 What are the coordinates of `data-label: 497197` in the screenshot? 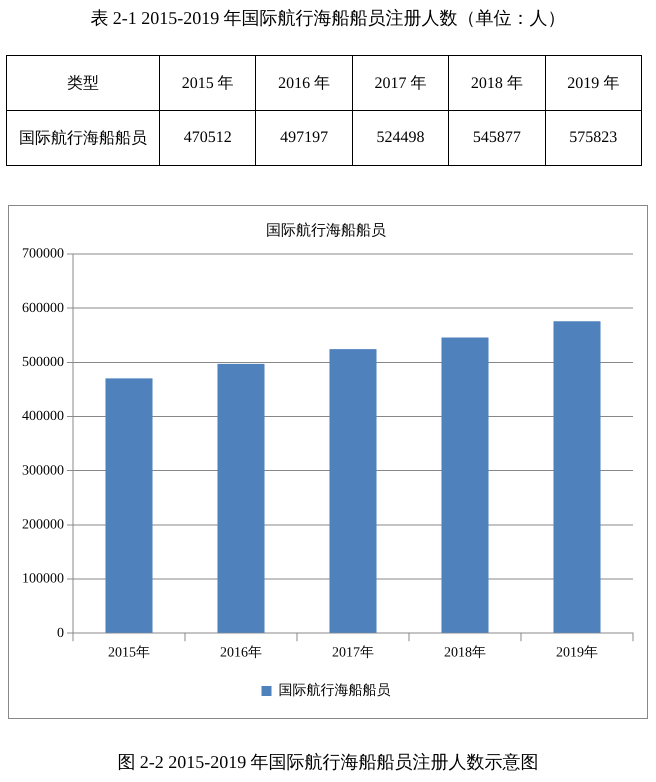 It's located at (304, 138).